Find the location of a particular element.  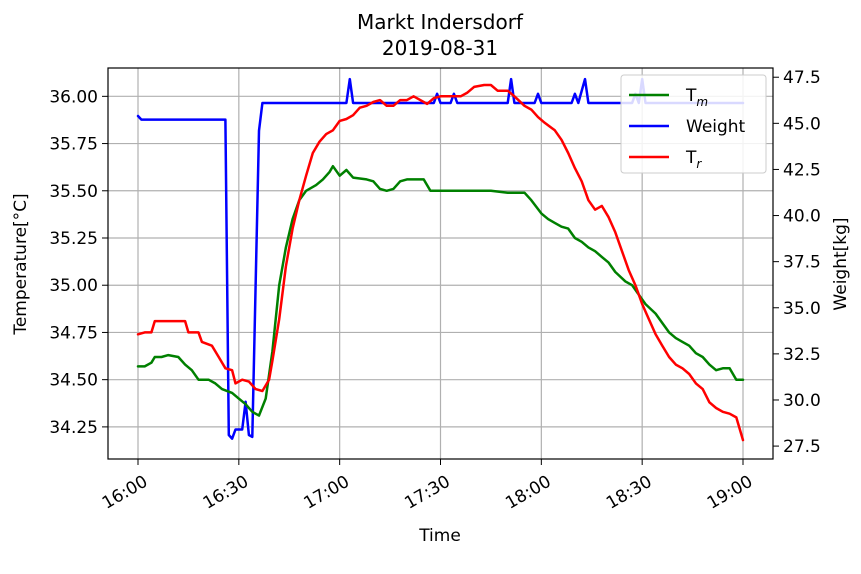

y-left-tick-label-5: 35.50 is located at coordinates (73, 192).